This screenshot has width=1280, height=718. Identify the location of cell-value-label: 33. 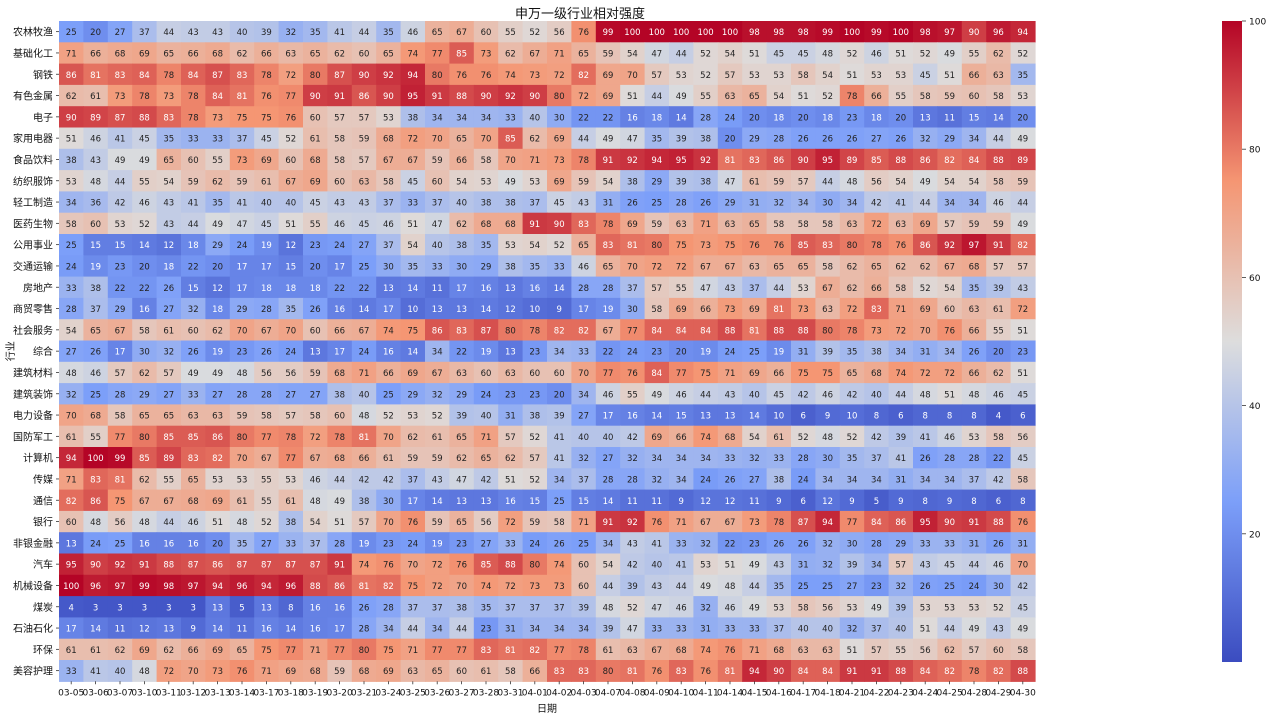
(949, 544).